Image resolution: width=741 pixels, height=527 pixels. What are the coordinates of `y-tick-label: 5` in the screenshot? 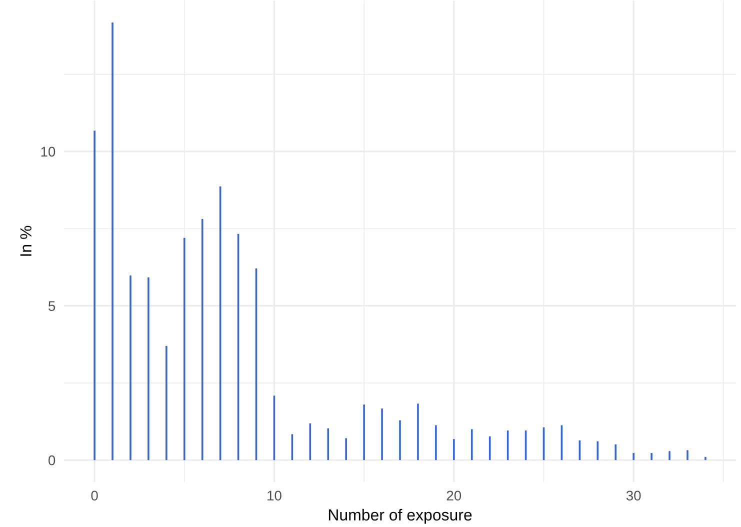 It's located at (52, 306).